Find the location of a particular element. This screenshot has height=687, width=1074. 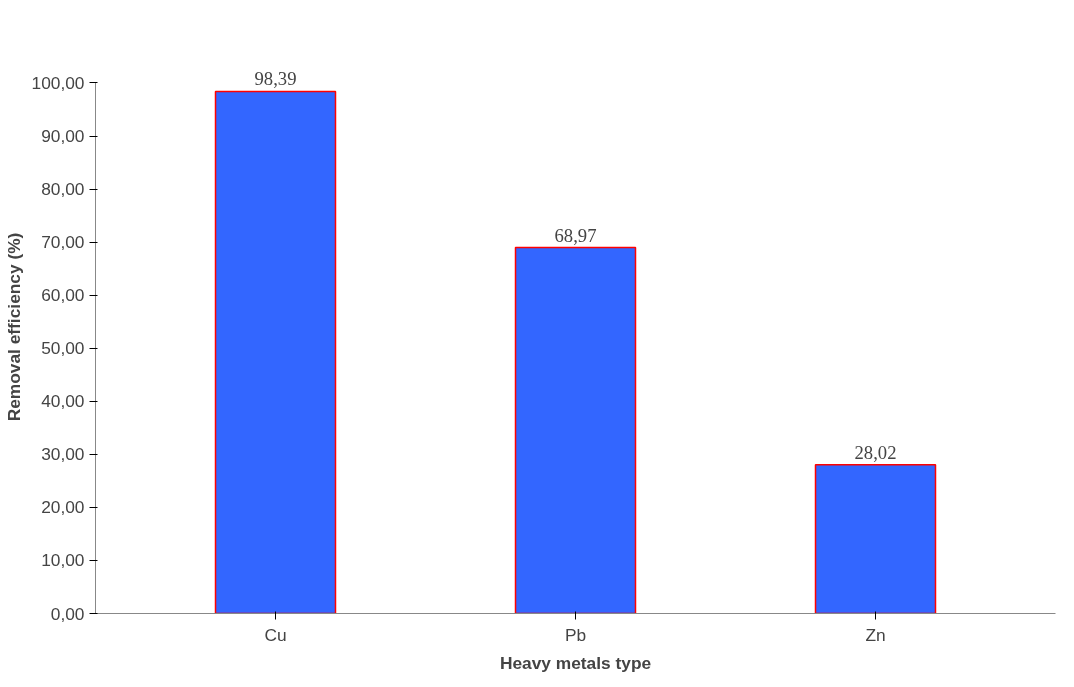

y-tick-label: 40,00 is located at coordinates (63, 401).